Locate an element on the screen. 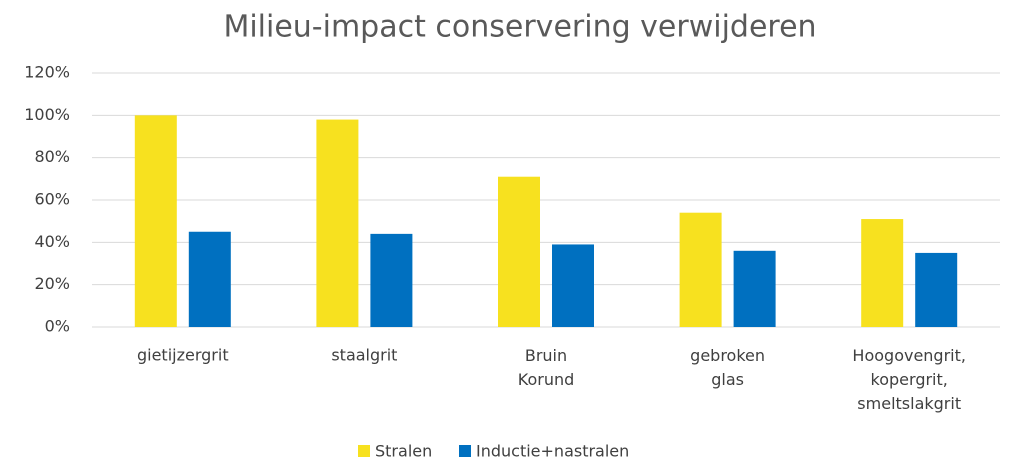  x-tick-label: Hoogovengrit, kopergrit, smeltslakgrit is located at coordinates (909, 379).